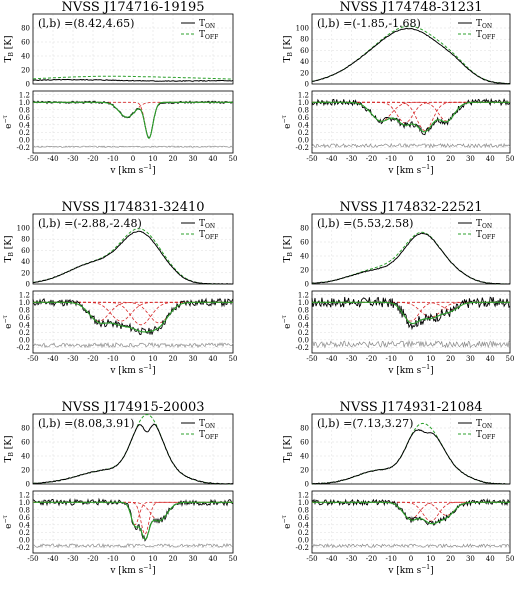 This screenshot has width=520, height=596. Describe the element at coordinates (311, 359) in the screenshot. I see `x-tick-label: -50` at that location.